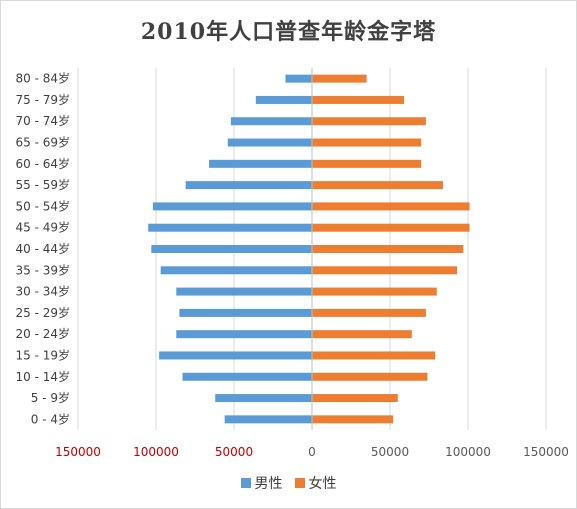  I want to click on legend-swatch-female, so click(299, 483).